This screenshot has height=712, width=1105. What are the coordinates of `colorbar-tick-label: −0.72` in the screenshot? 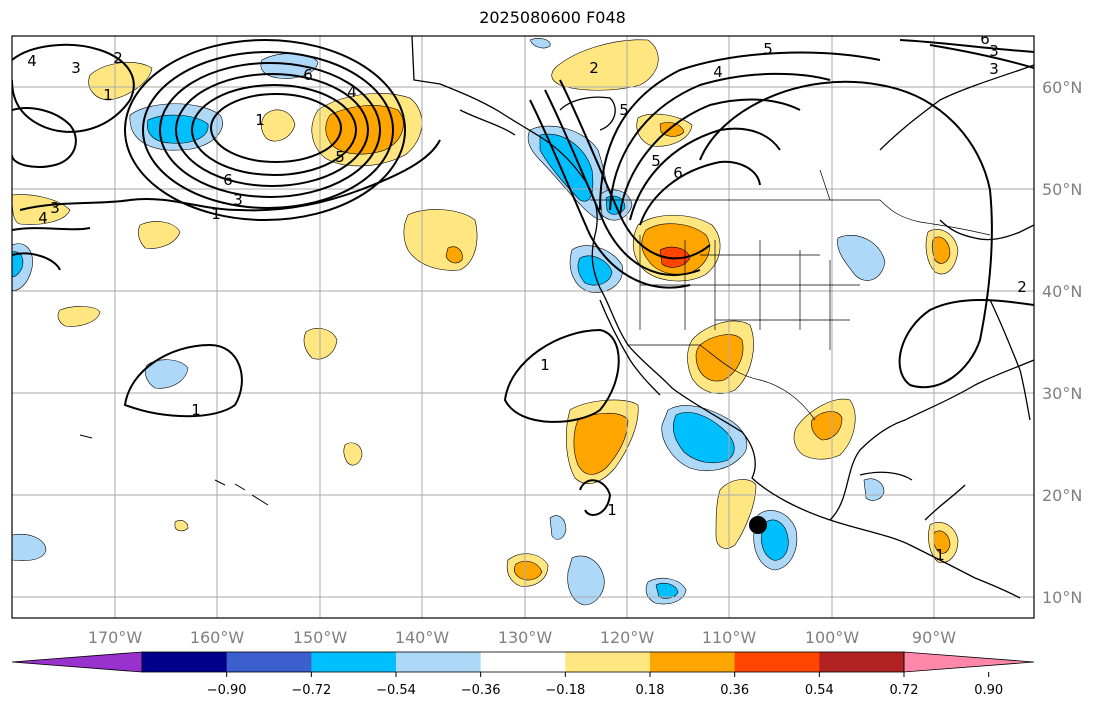 It's located at (311, 690).